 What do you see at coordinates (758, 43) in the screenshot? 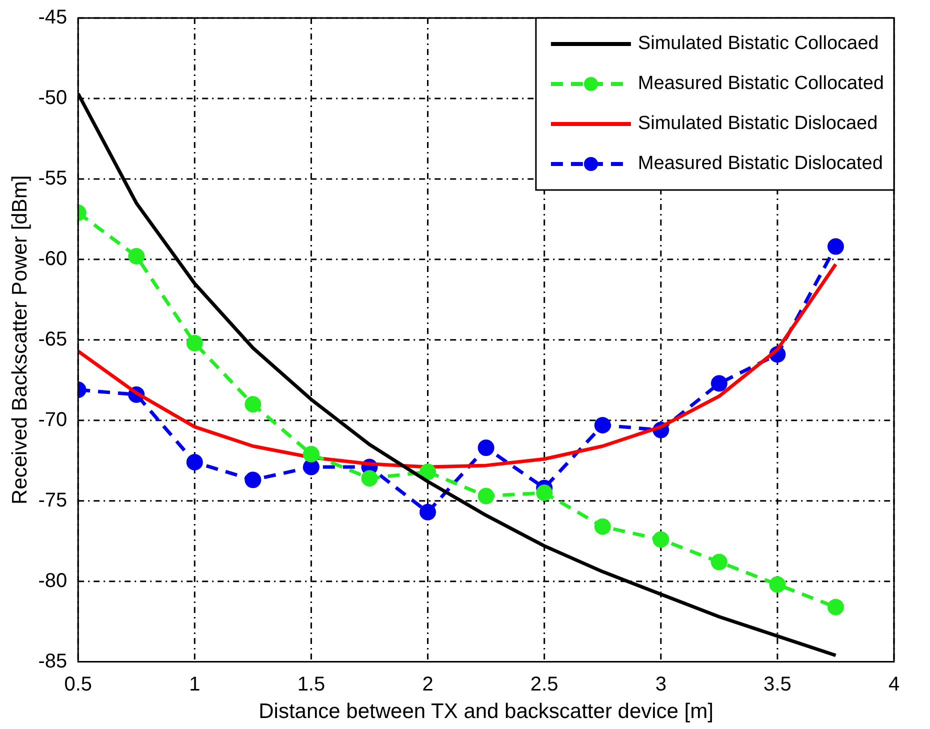
I see `legend-label: Simulated Bistatic Collocaed` at bounding box center [758, 43].